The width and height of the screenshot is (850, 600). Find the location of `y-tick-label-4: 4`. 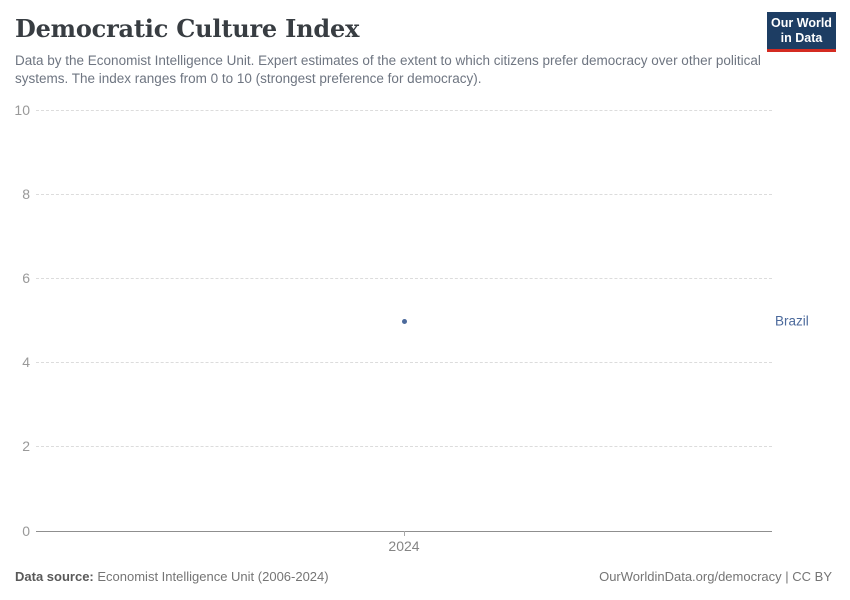

y-tick-label-4: 4 is located at coordinates (26, 362).